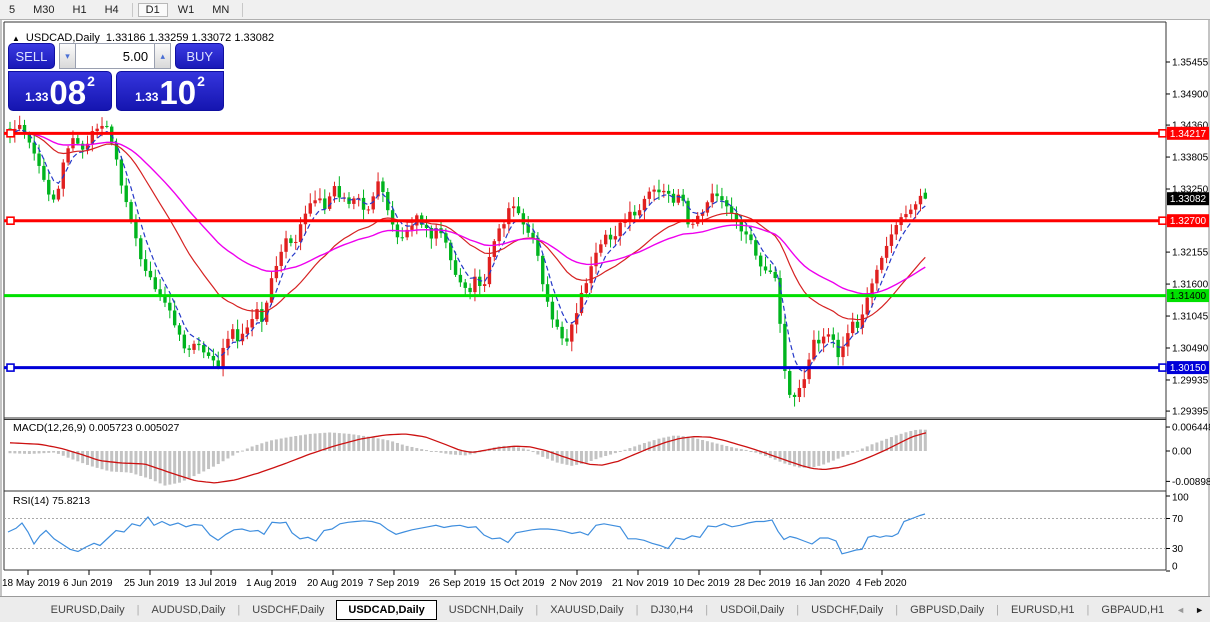 The width and height of the screenshot is (1210, 622). Describe the element at coordinates (31, 56) in the screenshot. I see `sell-button: SELL` at that location.